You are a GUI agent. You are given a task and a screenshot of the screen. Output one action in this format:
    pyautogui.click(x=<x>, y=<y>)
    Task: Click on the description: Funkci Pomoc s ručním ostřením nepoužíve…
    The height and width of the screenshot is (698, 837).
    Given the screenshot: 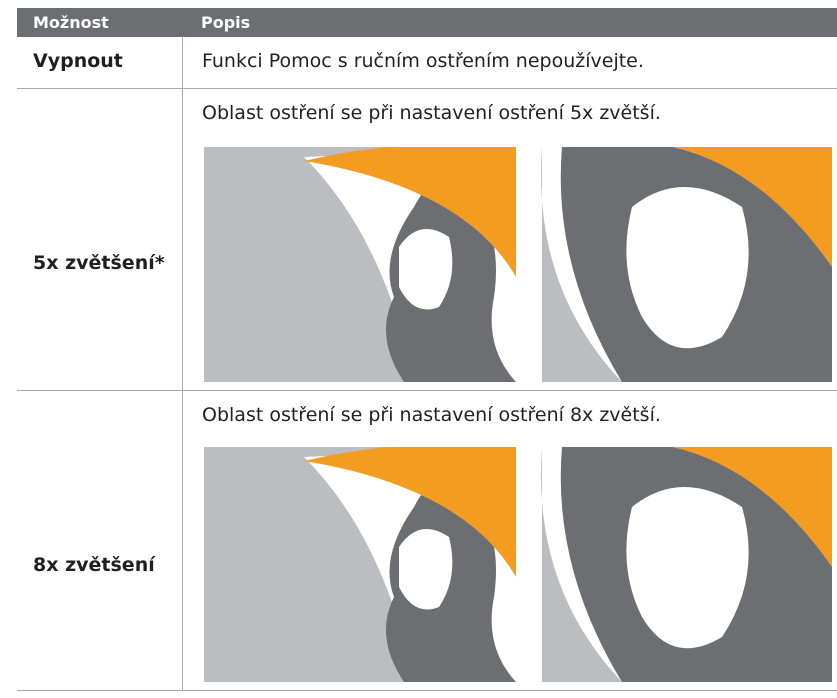 What is the action you would take?
    pyautogui.click(x=423, y=61)
    